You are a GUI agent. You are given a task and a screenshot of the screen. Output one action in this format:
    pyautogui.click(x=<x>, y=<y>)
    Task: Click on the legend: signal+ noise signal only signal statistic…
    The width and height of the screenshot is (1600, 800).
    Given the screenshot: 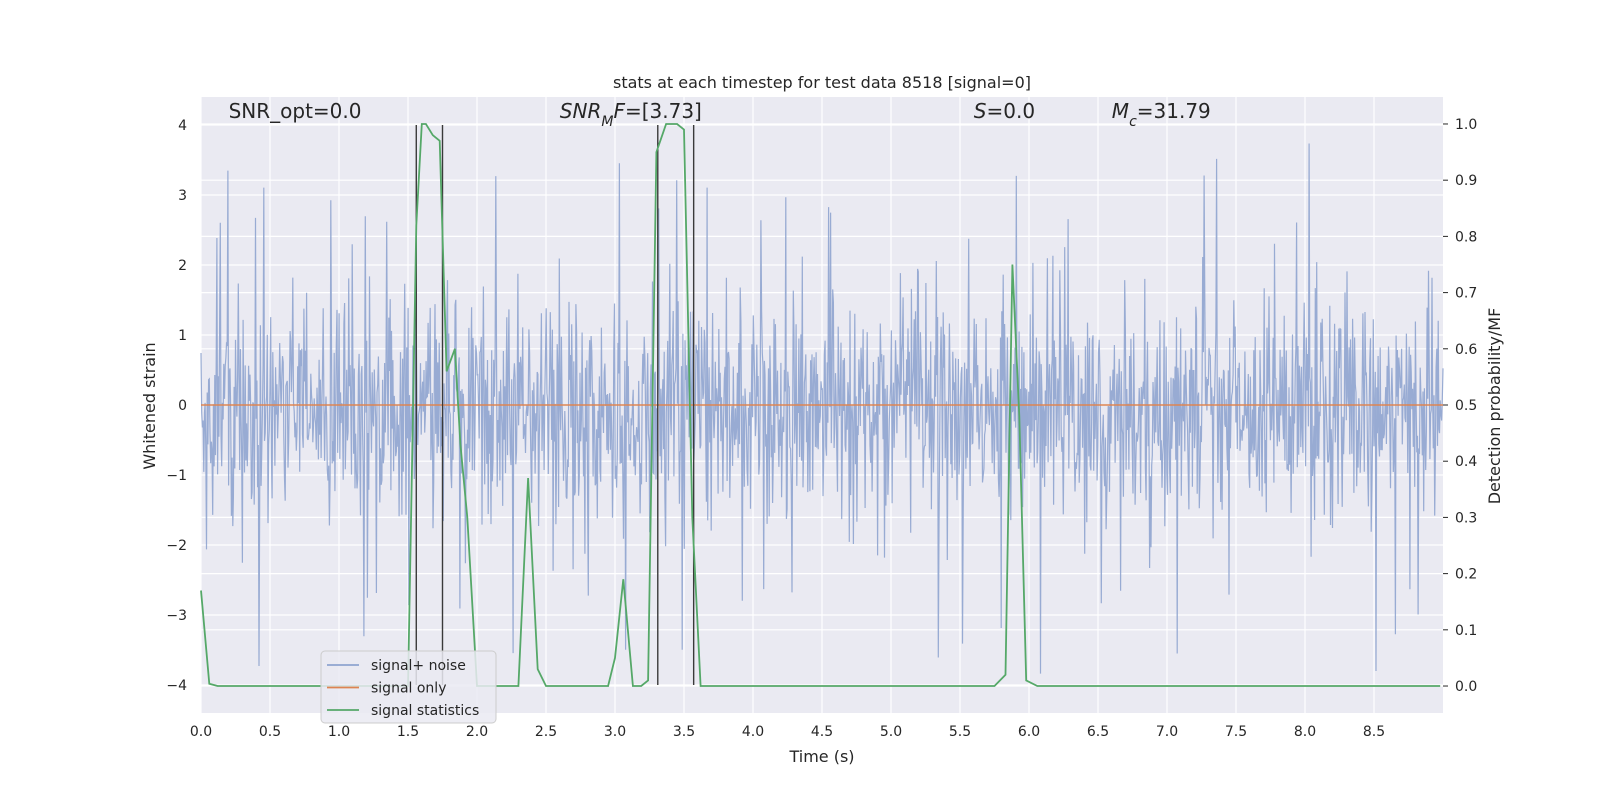 What is the action you would take?
    pyautogui.click(x=408, y=687)
    